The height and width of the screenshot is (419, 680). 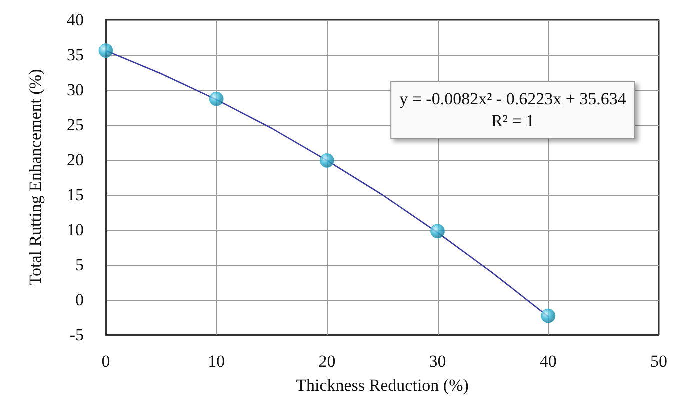 I want to click on x-tick-label: 30, so click(x=437, y=361).